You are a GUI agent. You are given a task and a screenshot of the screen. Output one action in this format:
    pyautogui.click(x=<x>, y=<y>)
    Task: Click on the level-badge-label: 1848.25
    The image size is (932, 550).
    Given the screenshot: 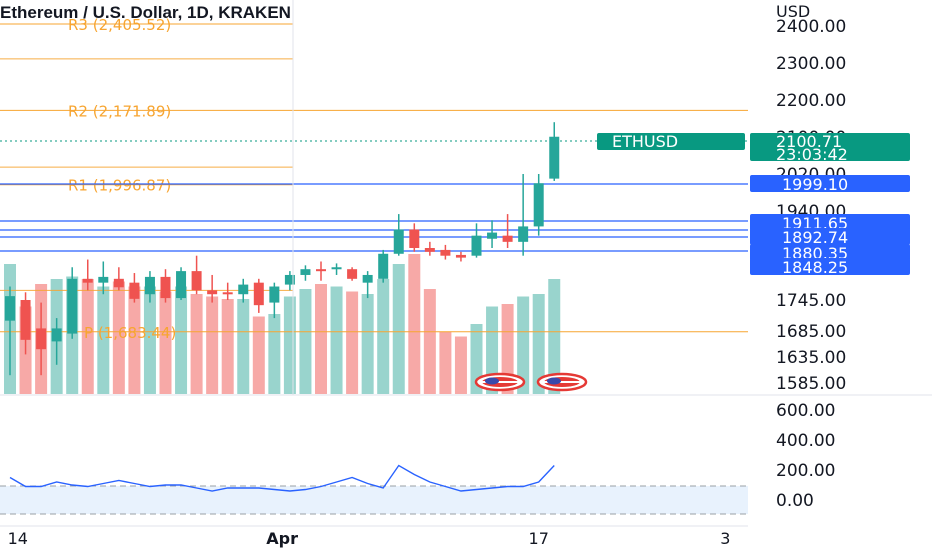 What is the action you would take?
    pyautogui.click(x=815, y=267)
    